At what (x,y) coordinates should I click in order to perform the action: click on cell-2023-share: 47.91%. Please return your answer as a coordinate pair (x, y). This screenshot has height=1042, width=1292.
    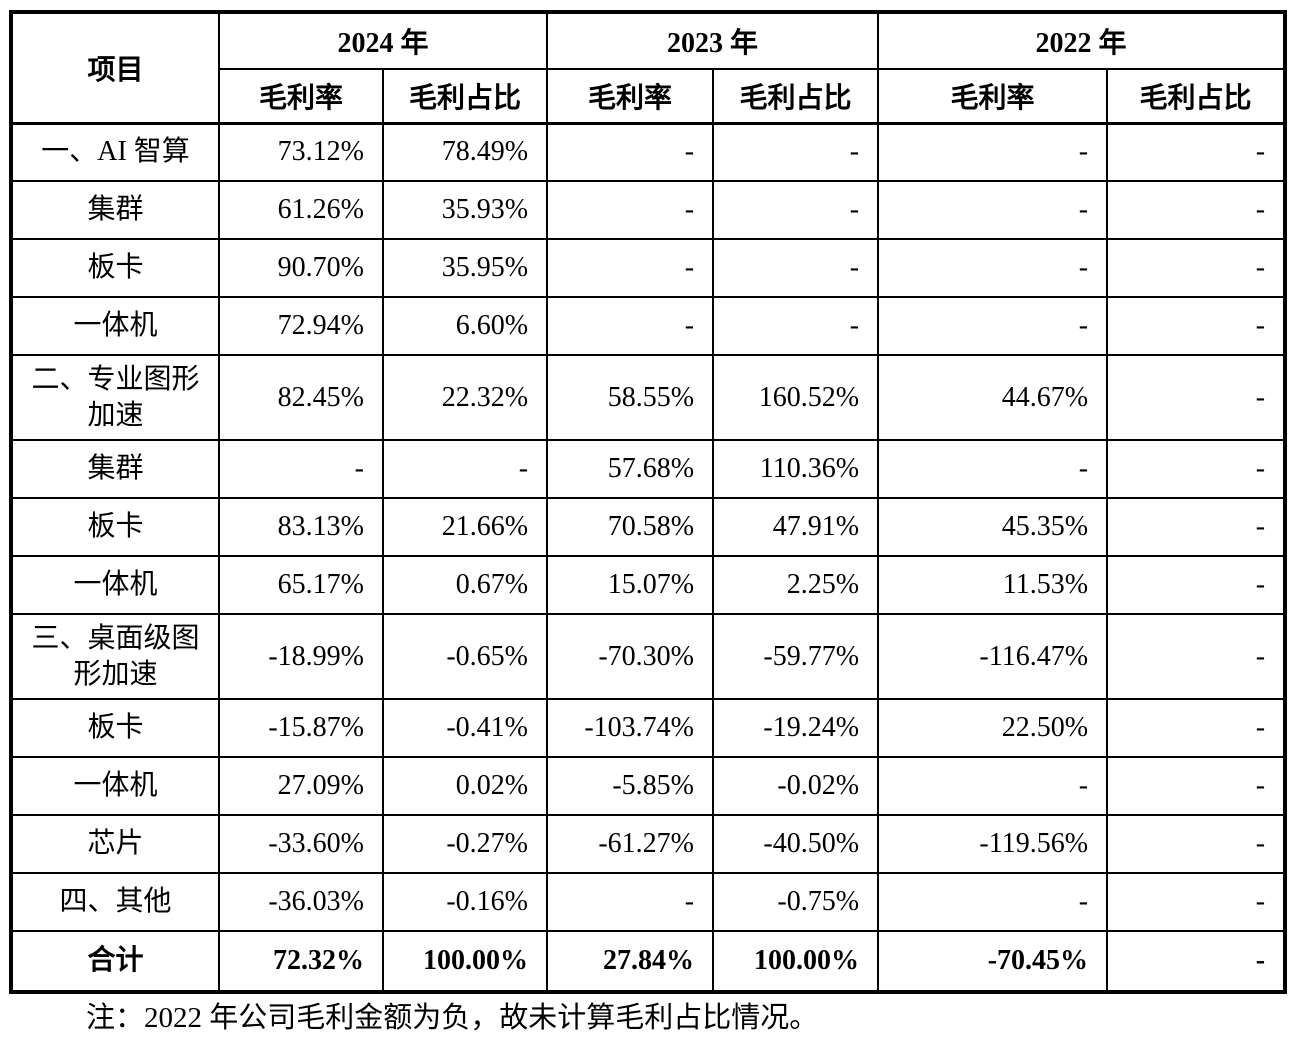
    Looking at the image, I should click on (796, 527).